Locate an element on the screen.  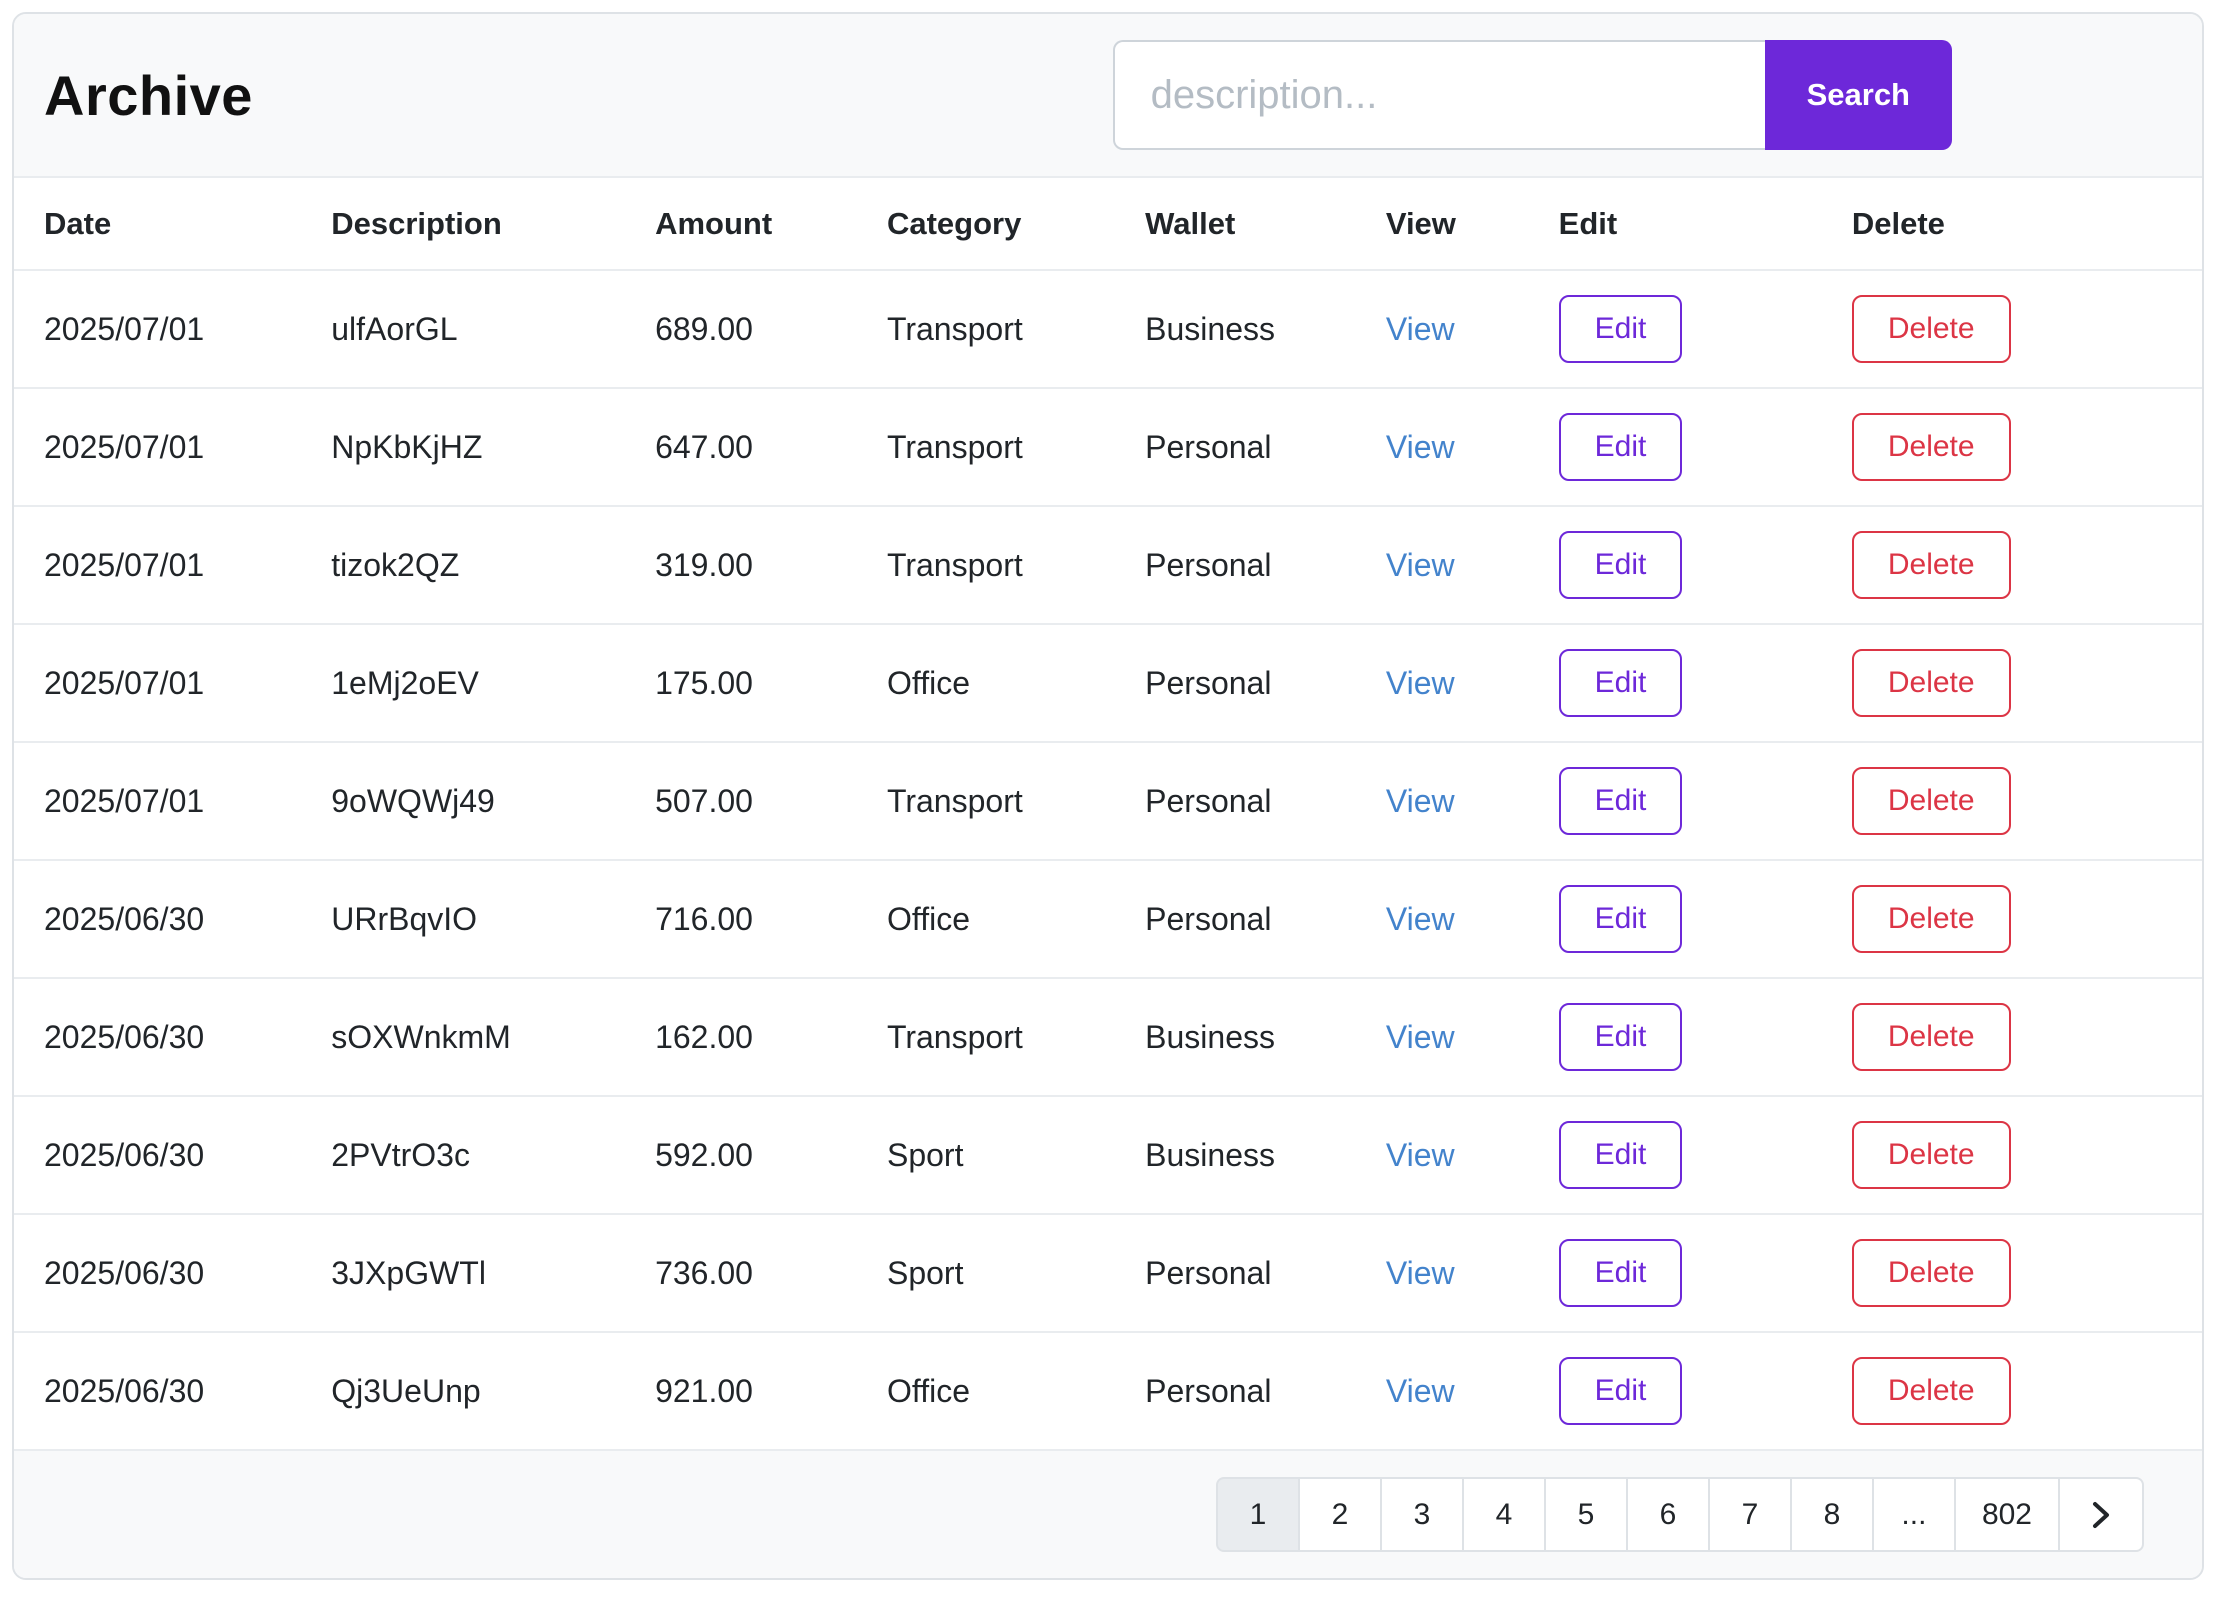
search-button: Search is located at coordinates (1858, 95).